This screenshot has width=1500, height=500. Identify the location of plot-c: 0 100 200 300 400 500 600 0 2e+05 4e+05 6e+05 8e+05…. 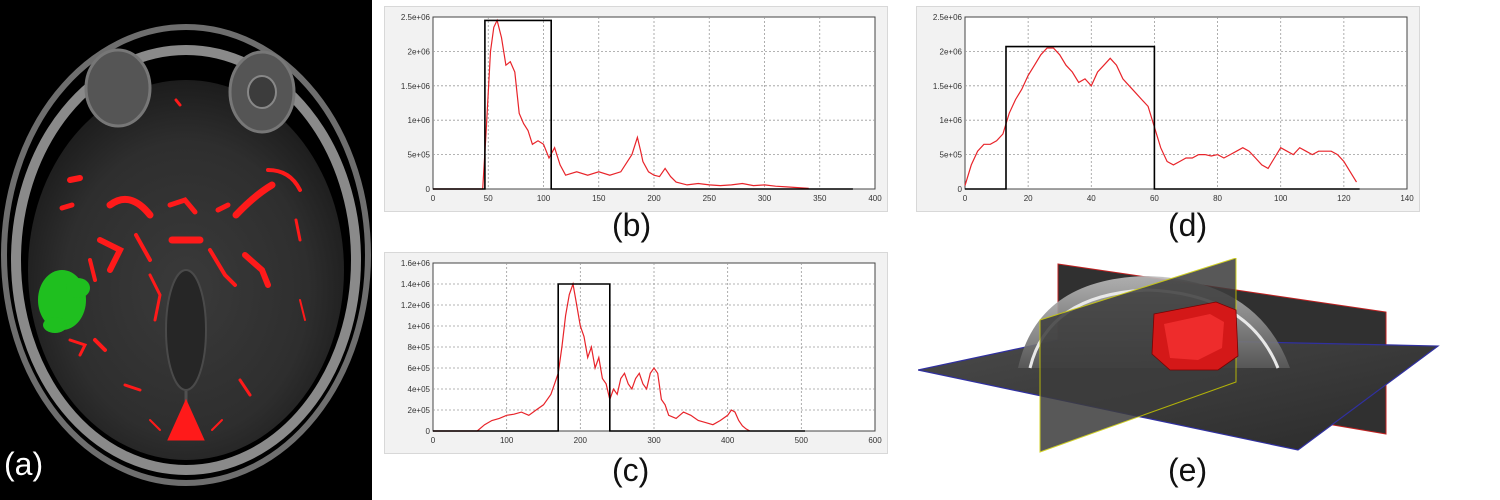
(636, 353).